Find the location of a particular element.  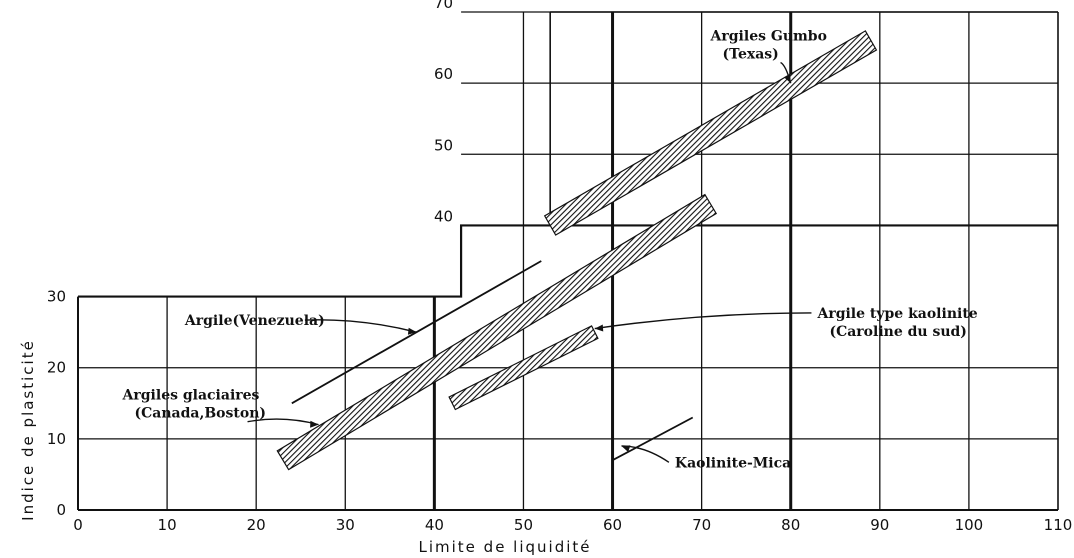

x-tick-label: 90 is located at coordinates (879, 525).